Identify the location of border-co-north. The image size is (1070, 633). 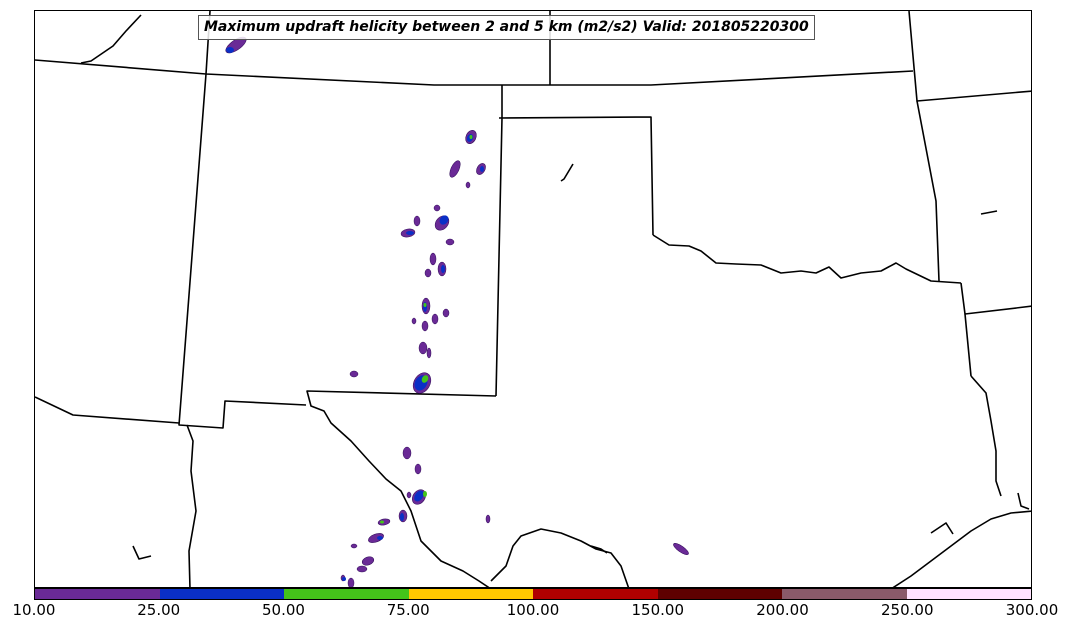
(474, 72).